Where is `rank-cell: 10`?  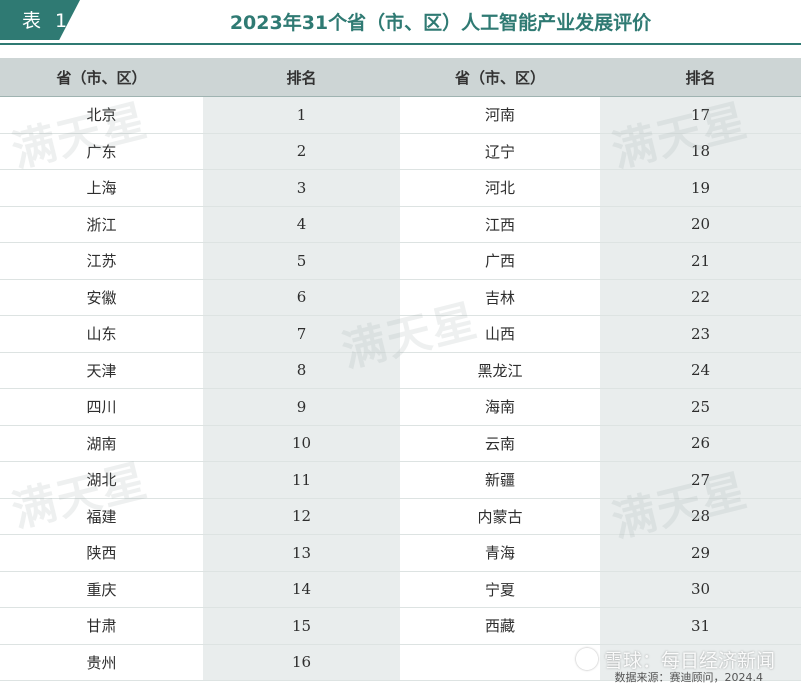 rank-cell: 10 is located at coordinates (301, 443).